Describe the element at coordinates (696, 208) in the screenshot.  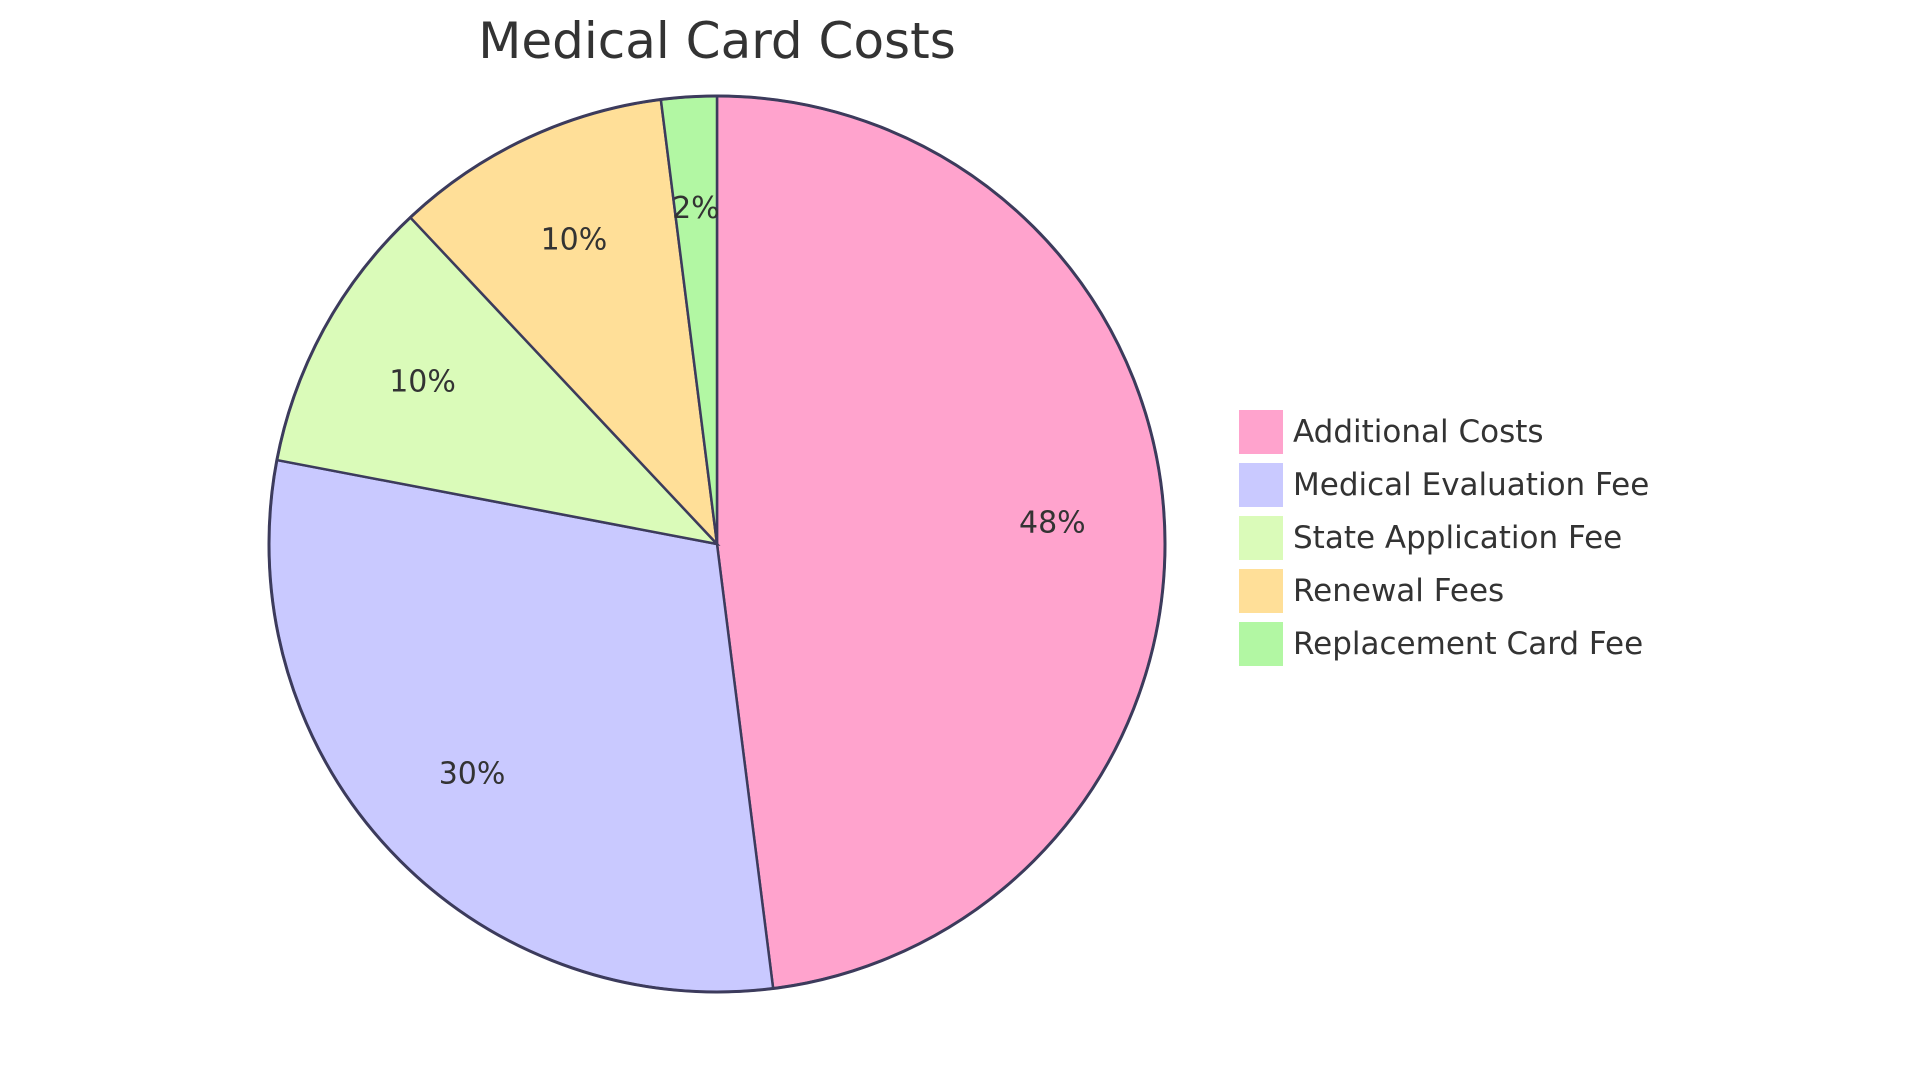
I see `slice-percent-label: 2%` at that location.